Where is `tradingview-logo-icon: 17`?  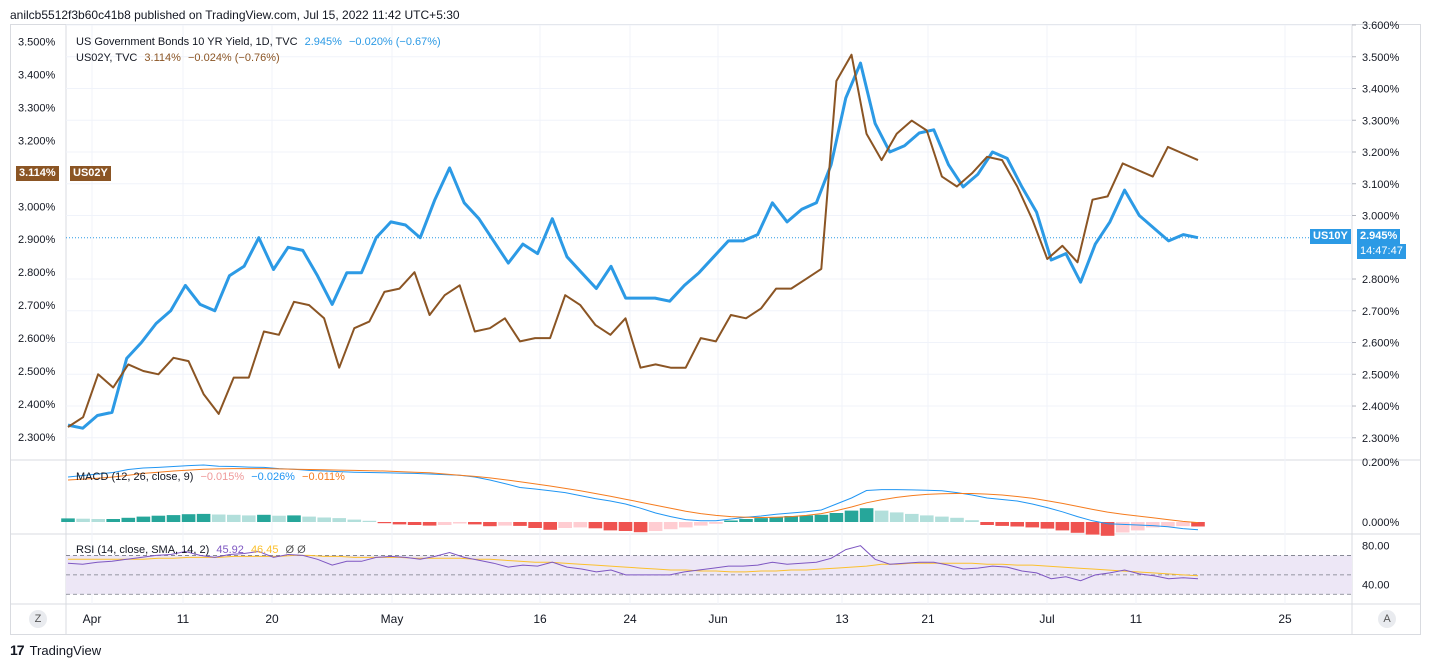 tradingview-logo-icon: 17 is located at coordinates (17, 650).